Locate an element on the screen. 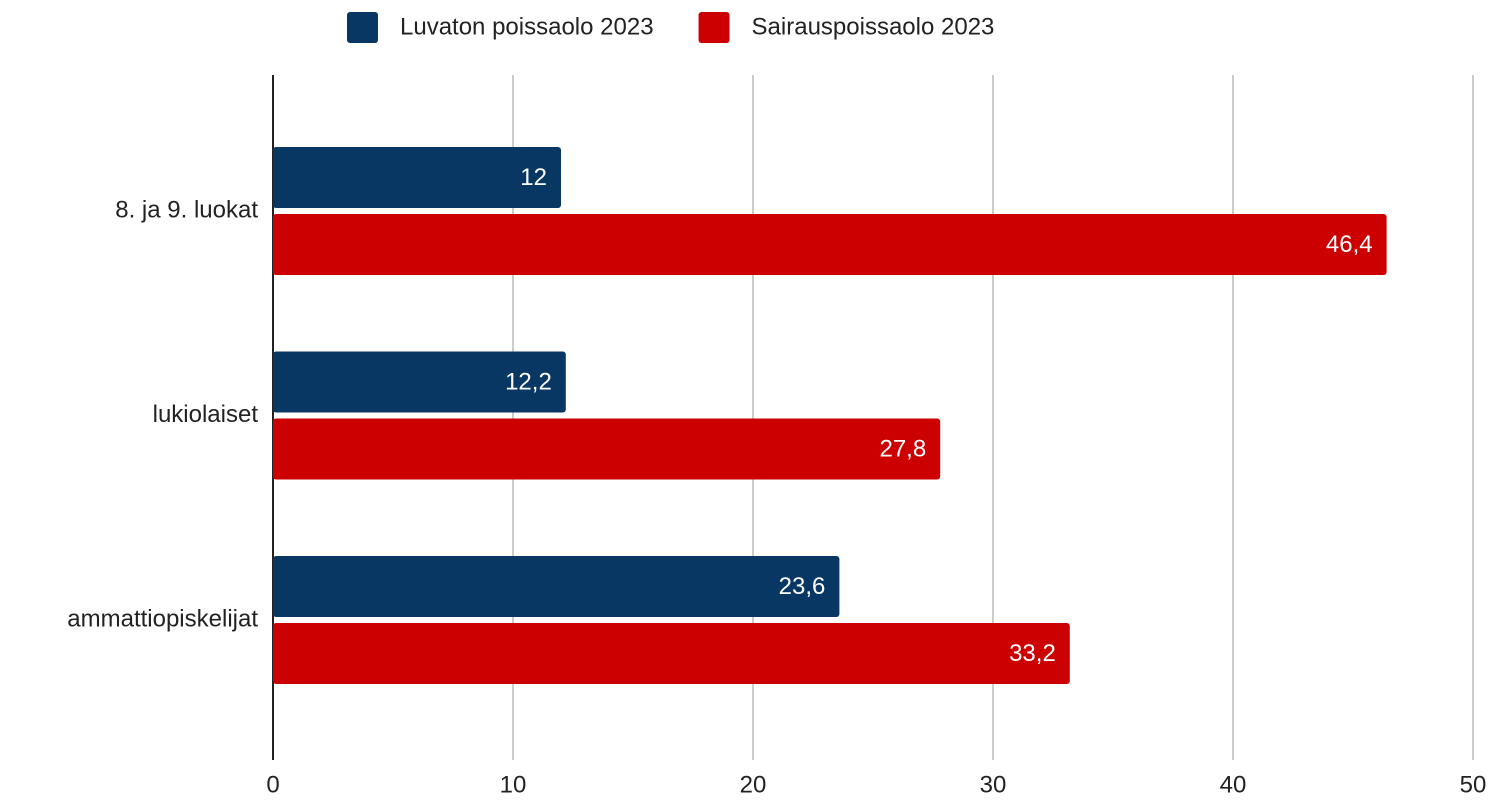  data-label: 33,2 is located at coordinates (1032, 653).